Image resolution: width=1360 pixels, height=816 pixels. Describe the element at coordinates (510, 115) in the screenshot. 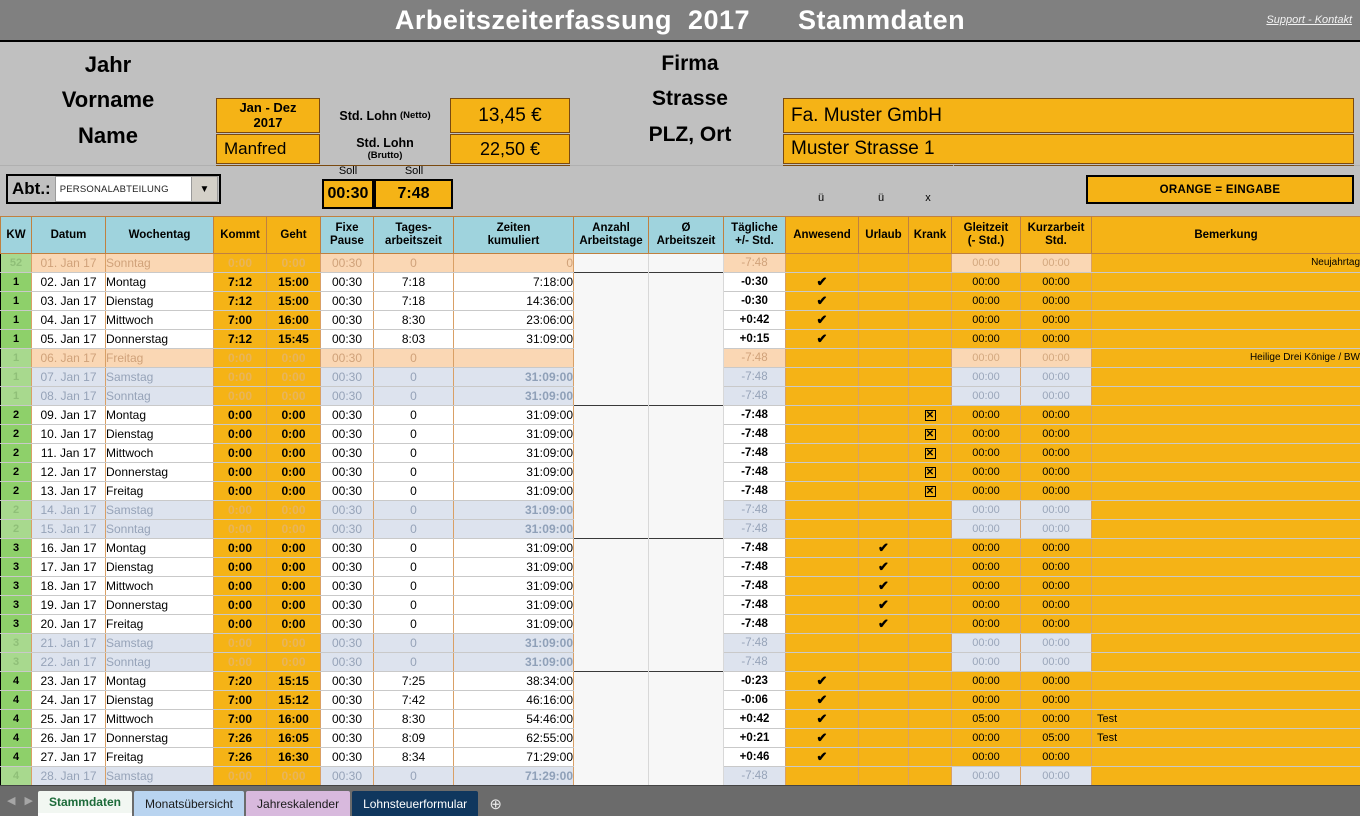

I see `std-lohn-netto-input: 13,45 €` at that location.